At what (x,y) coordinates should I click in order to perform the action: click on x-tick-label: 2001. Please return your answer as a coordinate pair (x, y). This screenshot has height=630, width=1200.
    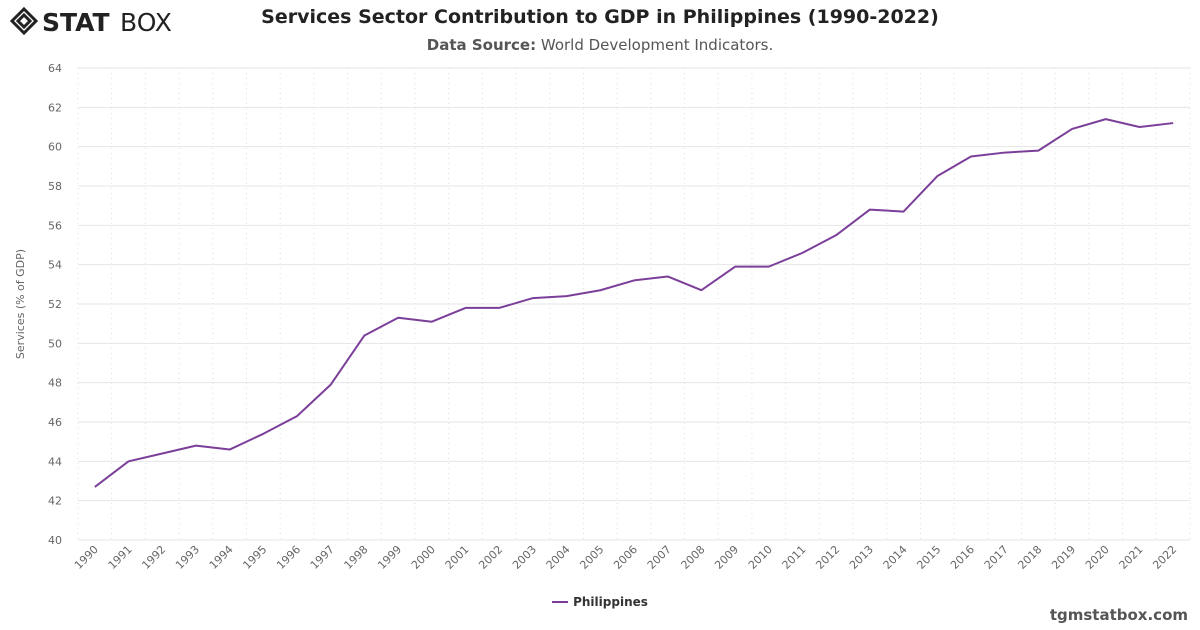
    Looking at the image, I should click on (457, 557).